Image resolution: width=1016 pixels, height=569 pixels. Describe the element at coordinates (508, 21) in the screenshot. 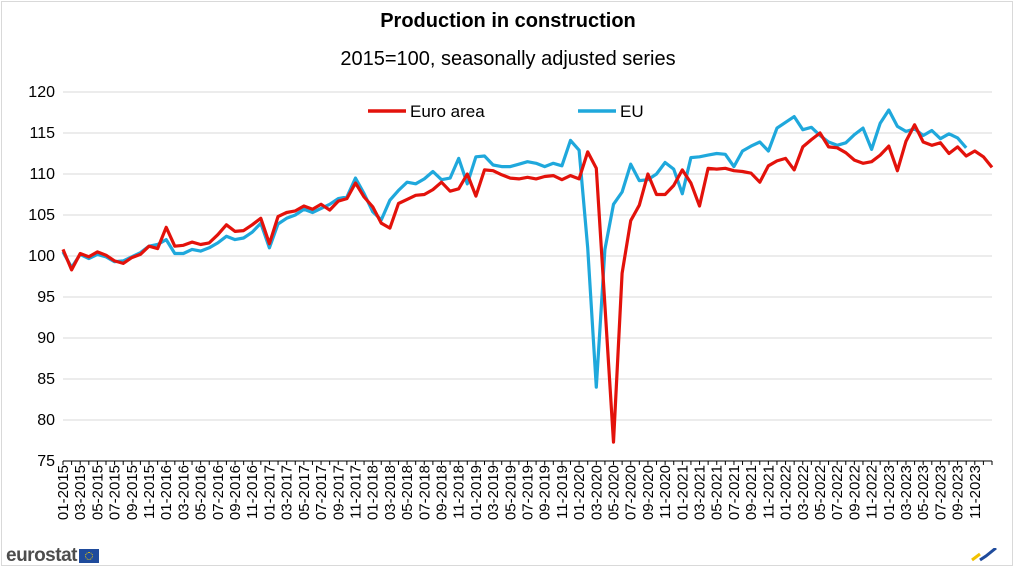

I see `chart-title: Production in construction` at that location.